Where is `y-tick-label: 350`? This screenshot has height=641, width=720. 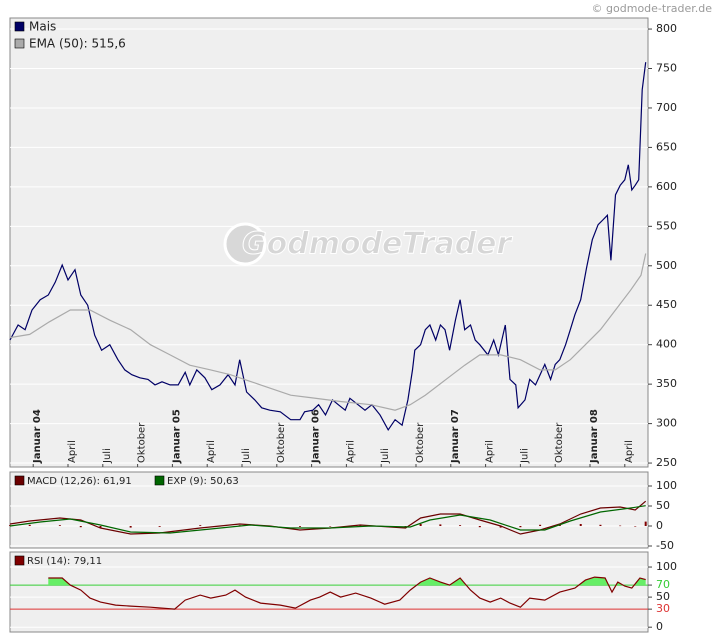 y-tick-label: 350 is located at coordinates (666, 383).